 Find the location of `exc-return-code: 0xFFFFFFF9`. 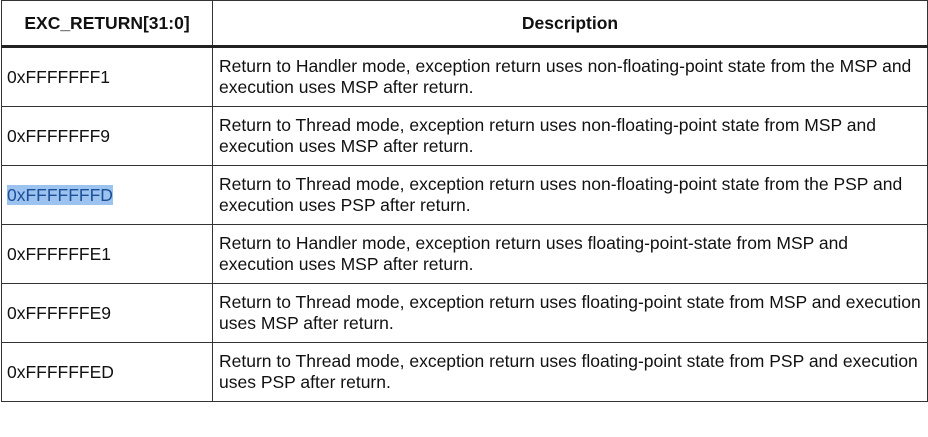

exc-return-code: 0xFFFFFFF9 is located at coordinates (59, 135).